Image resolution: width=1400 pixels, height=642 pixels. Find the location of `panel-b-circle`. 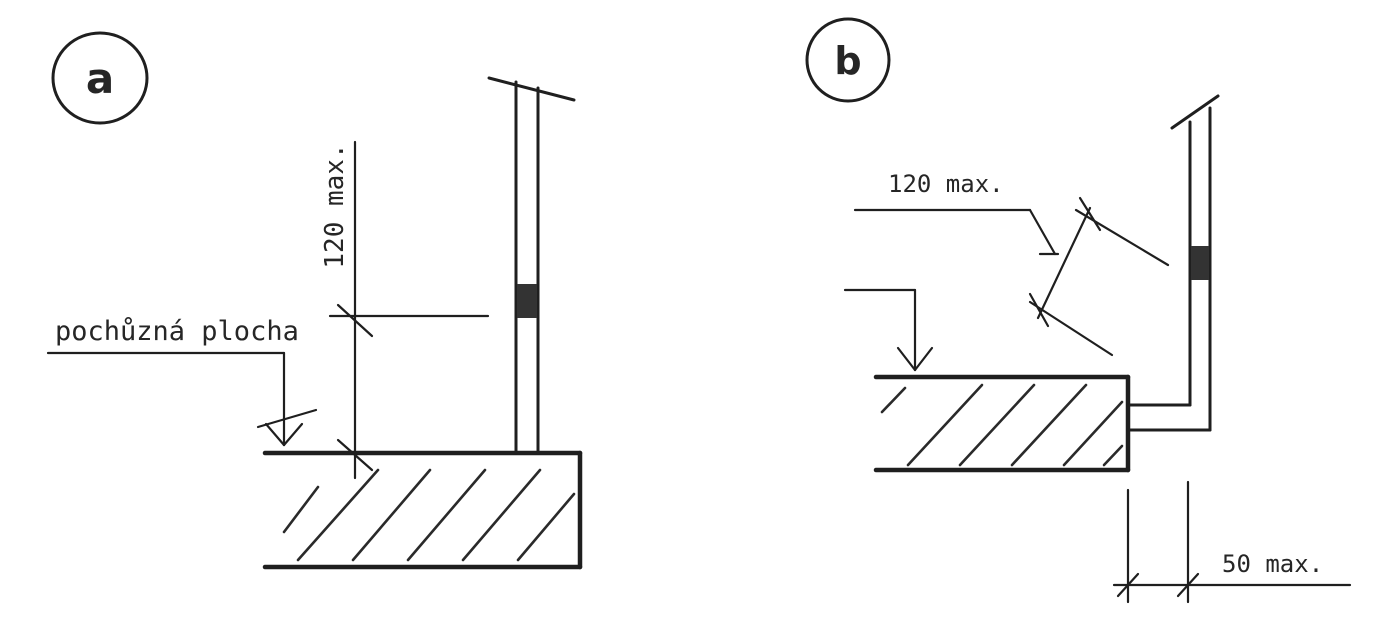

panel-b-circle is located at coordinates (848, 60).